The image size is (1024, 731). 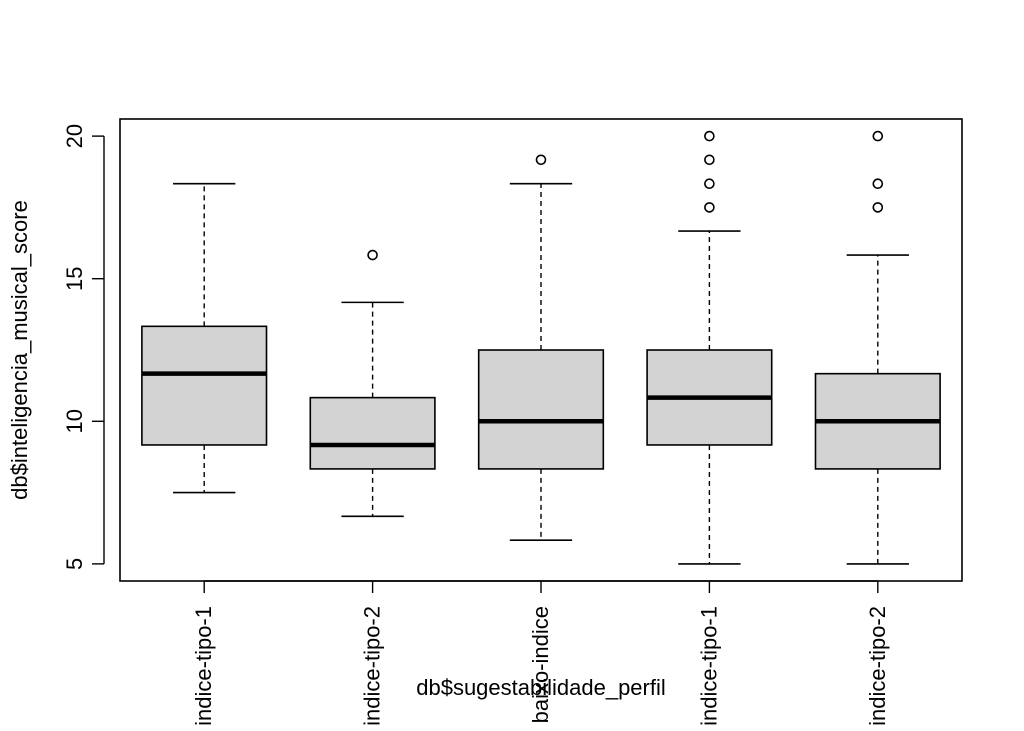 I want to click on y-tick-label: 10, so click(x=74, y=421).